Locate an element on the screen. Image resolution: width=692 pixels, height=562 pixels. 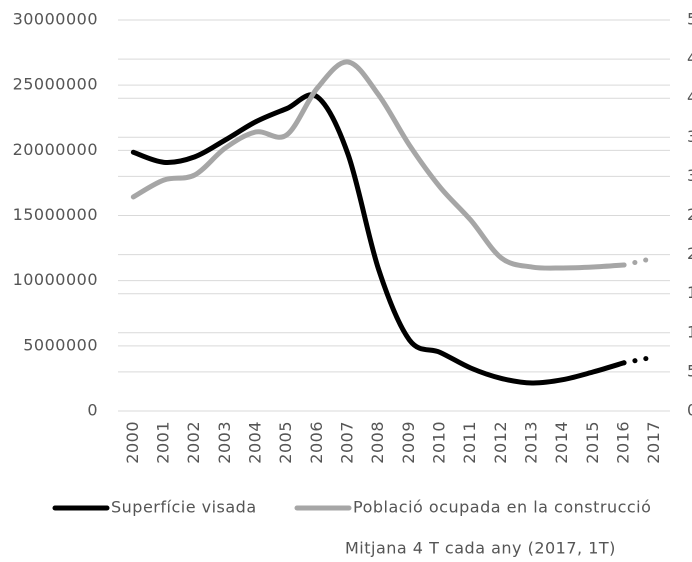
x-tick-label: 2000 is located at coordinates (132, 442).